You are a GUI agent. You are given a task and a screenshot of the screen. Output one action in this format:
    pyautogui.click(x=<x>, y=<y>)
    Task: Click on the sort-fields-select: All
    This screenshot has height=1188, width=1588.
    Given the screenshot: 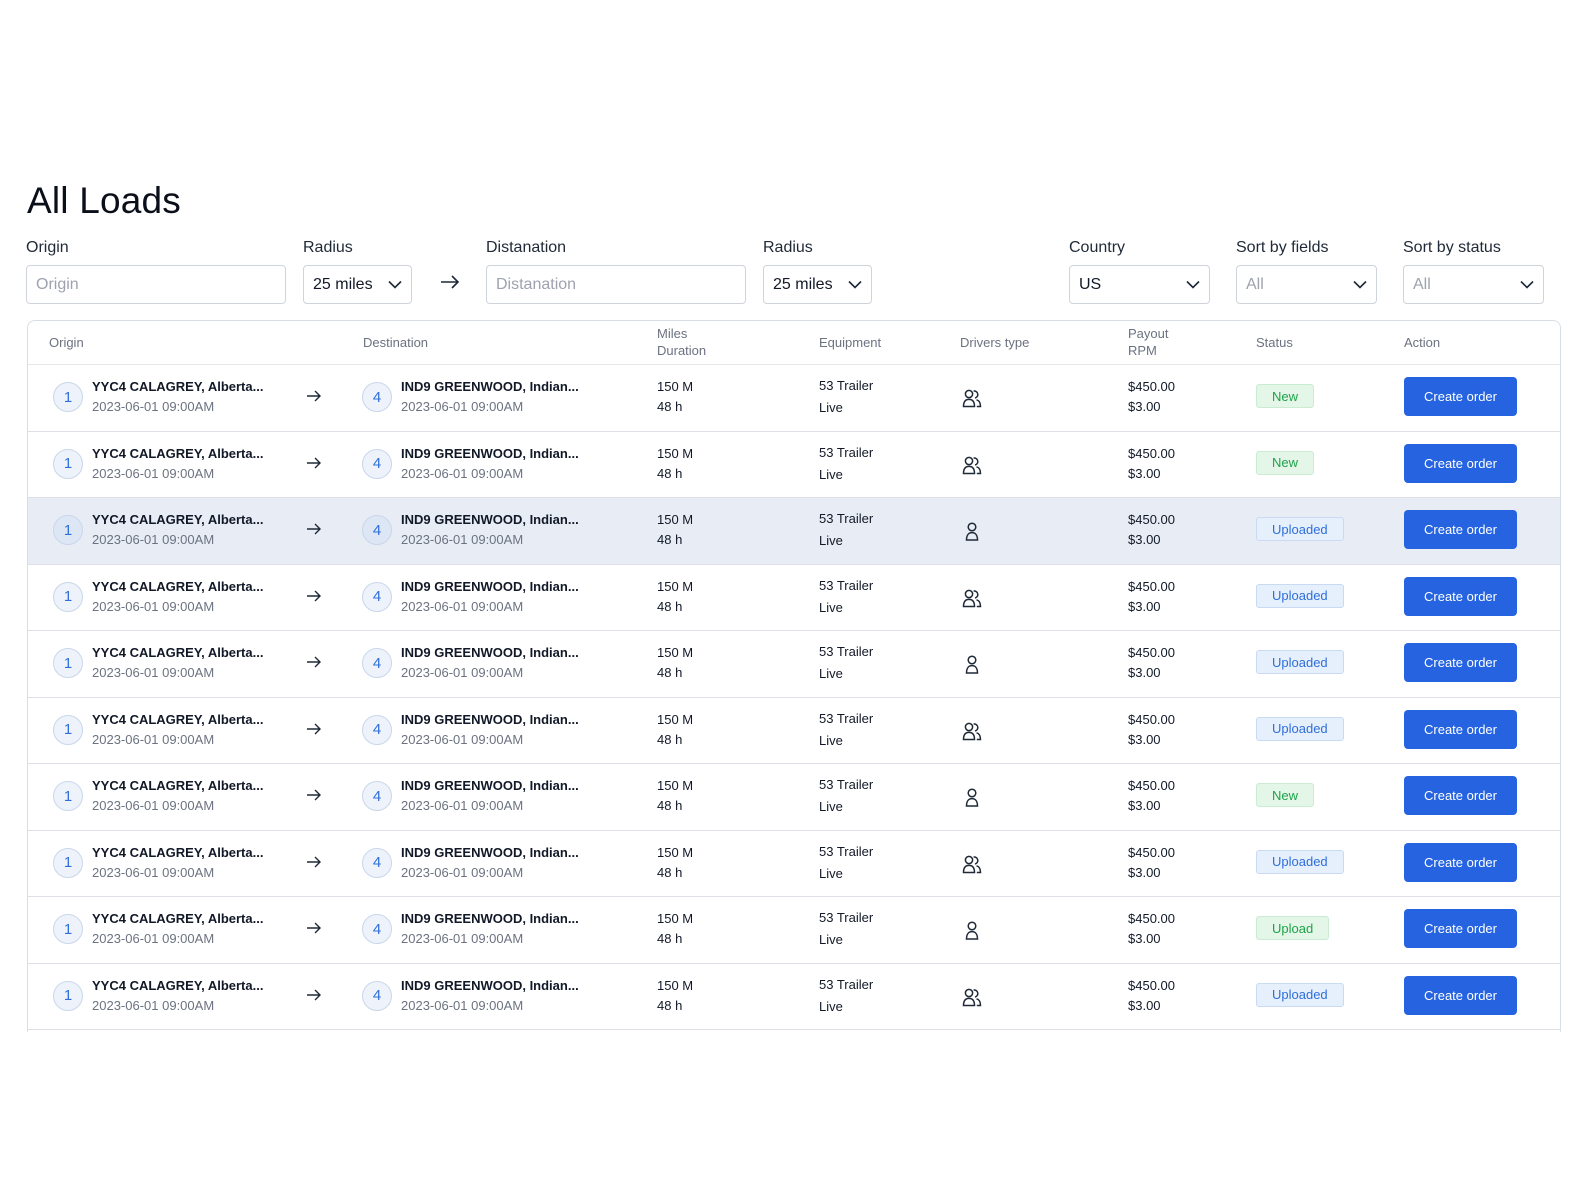 What is the action you would take?
    pyautogui.click(x=1306, y=284)
    